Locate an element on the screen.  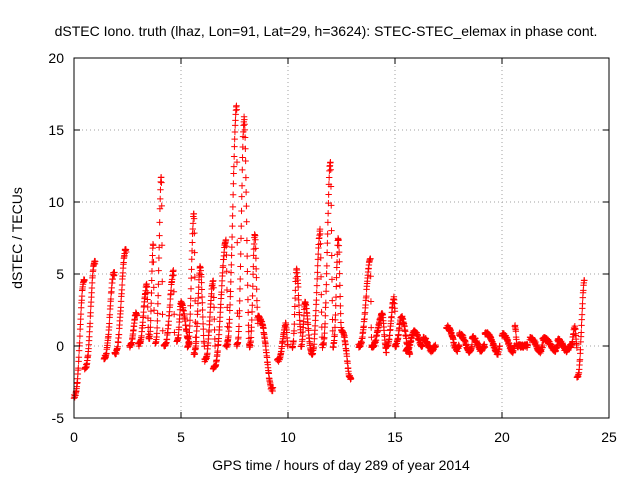
y-tick-label: 10 is located at coordinates (56, 202).